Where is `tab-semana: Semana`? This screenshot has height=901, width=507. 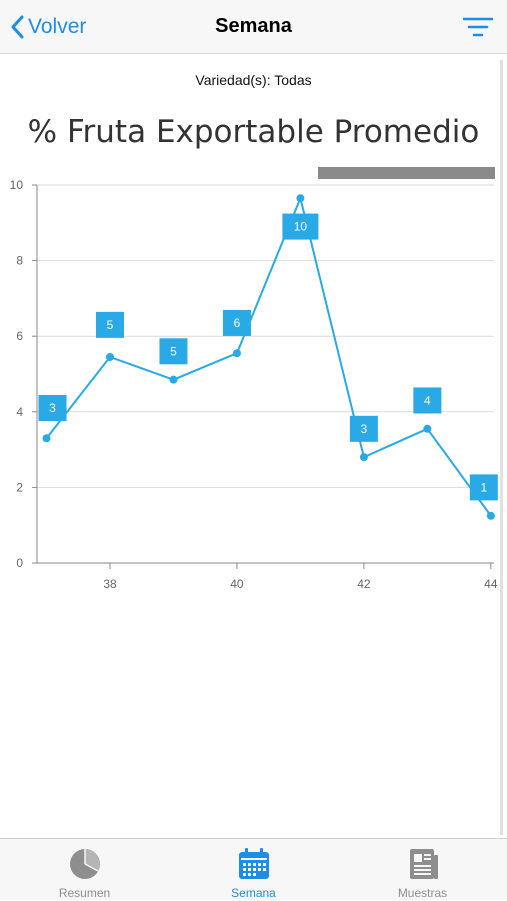 tab-semana: Semana is located at coordinates (253, 870).